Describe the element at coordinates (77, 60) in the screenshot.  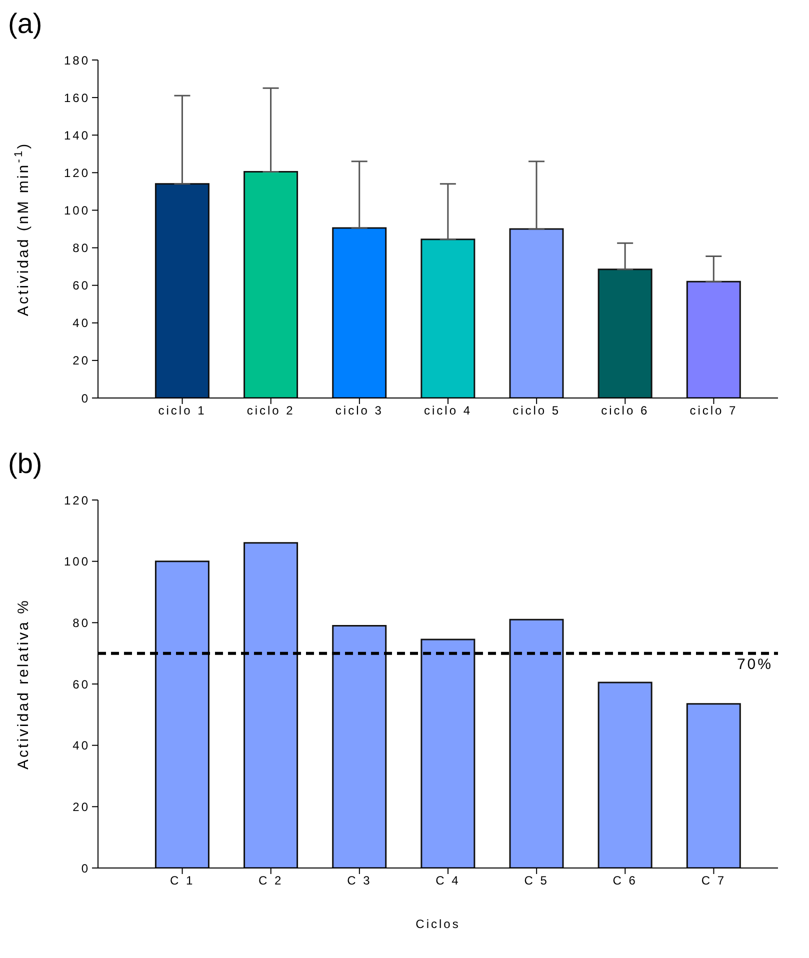
I see `y-tick-label: 180` at that location.